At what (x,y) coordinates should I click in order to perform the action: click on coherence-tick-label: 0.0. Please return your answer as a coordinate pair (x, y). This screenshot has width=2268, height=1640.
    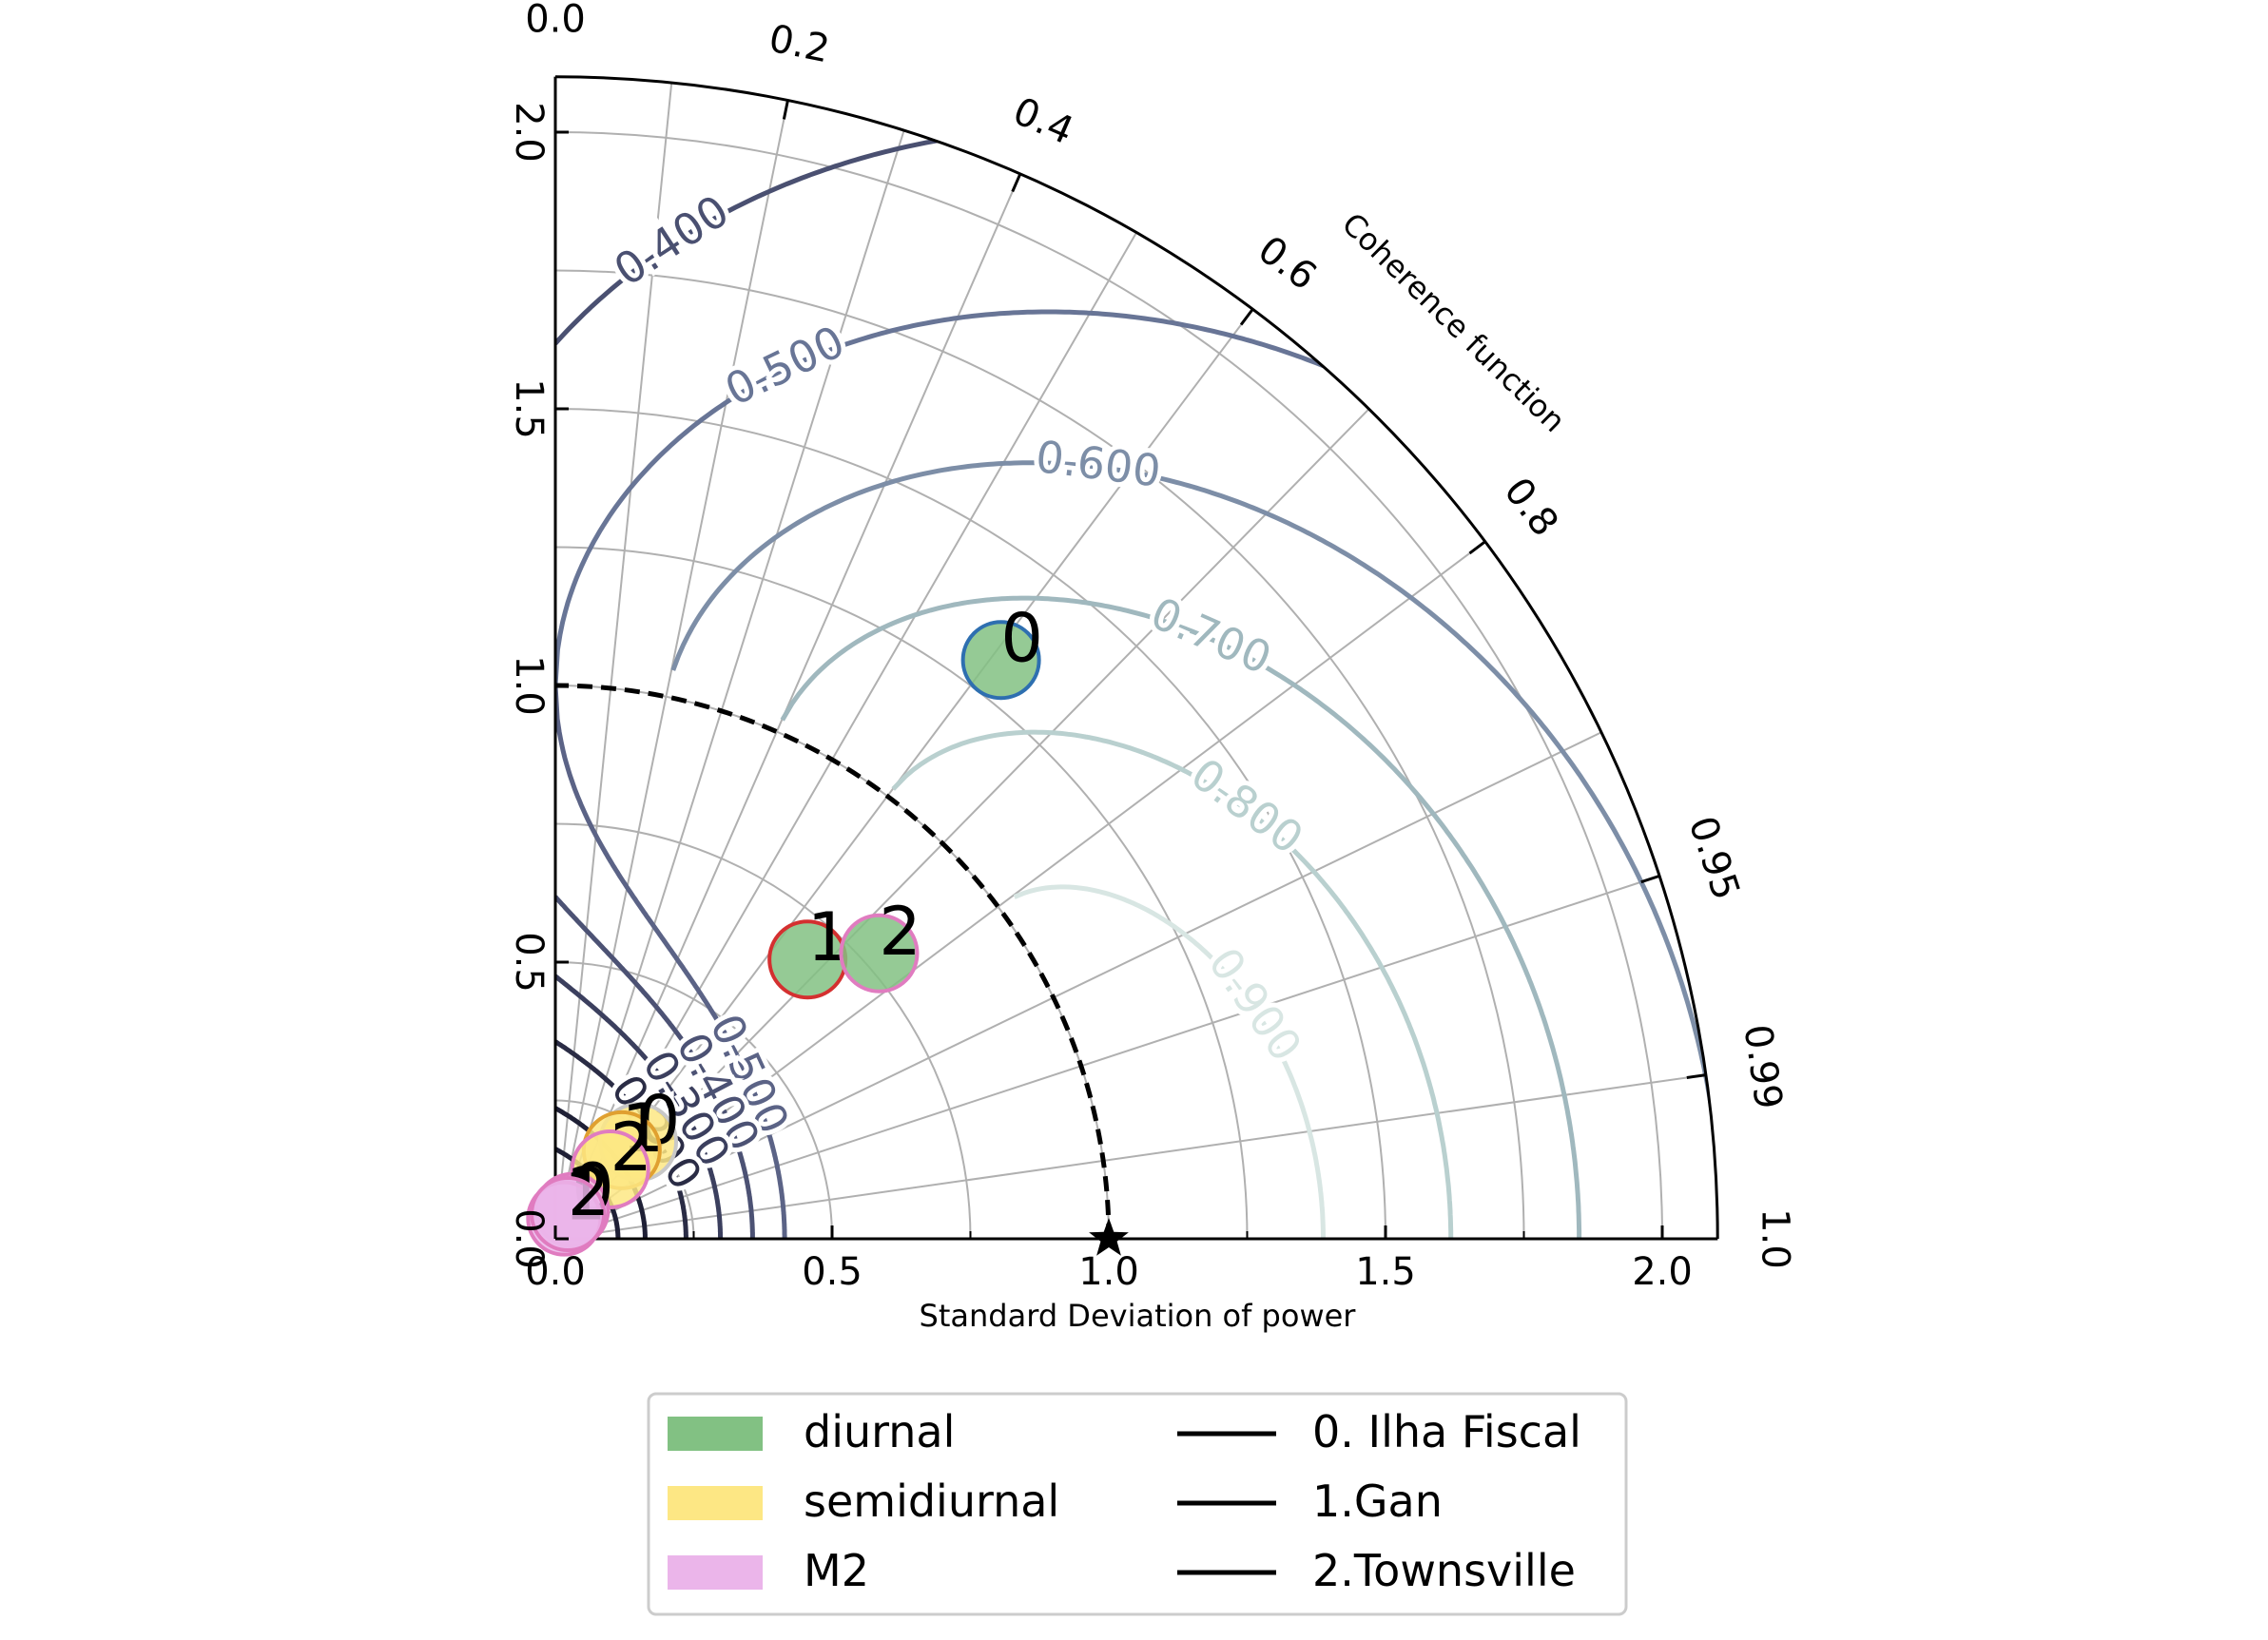
    Looking at the image, I should click on (555, 21).